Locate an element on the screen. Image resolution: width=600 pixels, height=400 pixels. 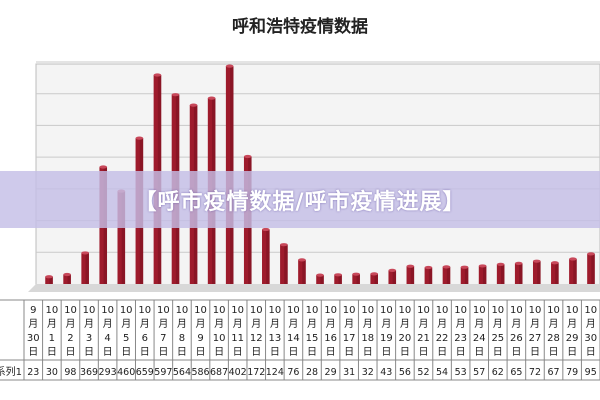
category-label: 28 is located at coordinates (553, 338).